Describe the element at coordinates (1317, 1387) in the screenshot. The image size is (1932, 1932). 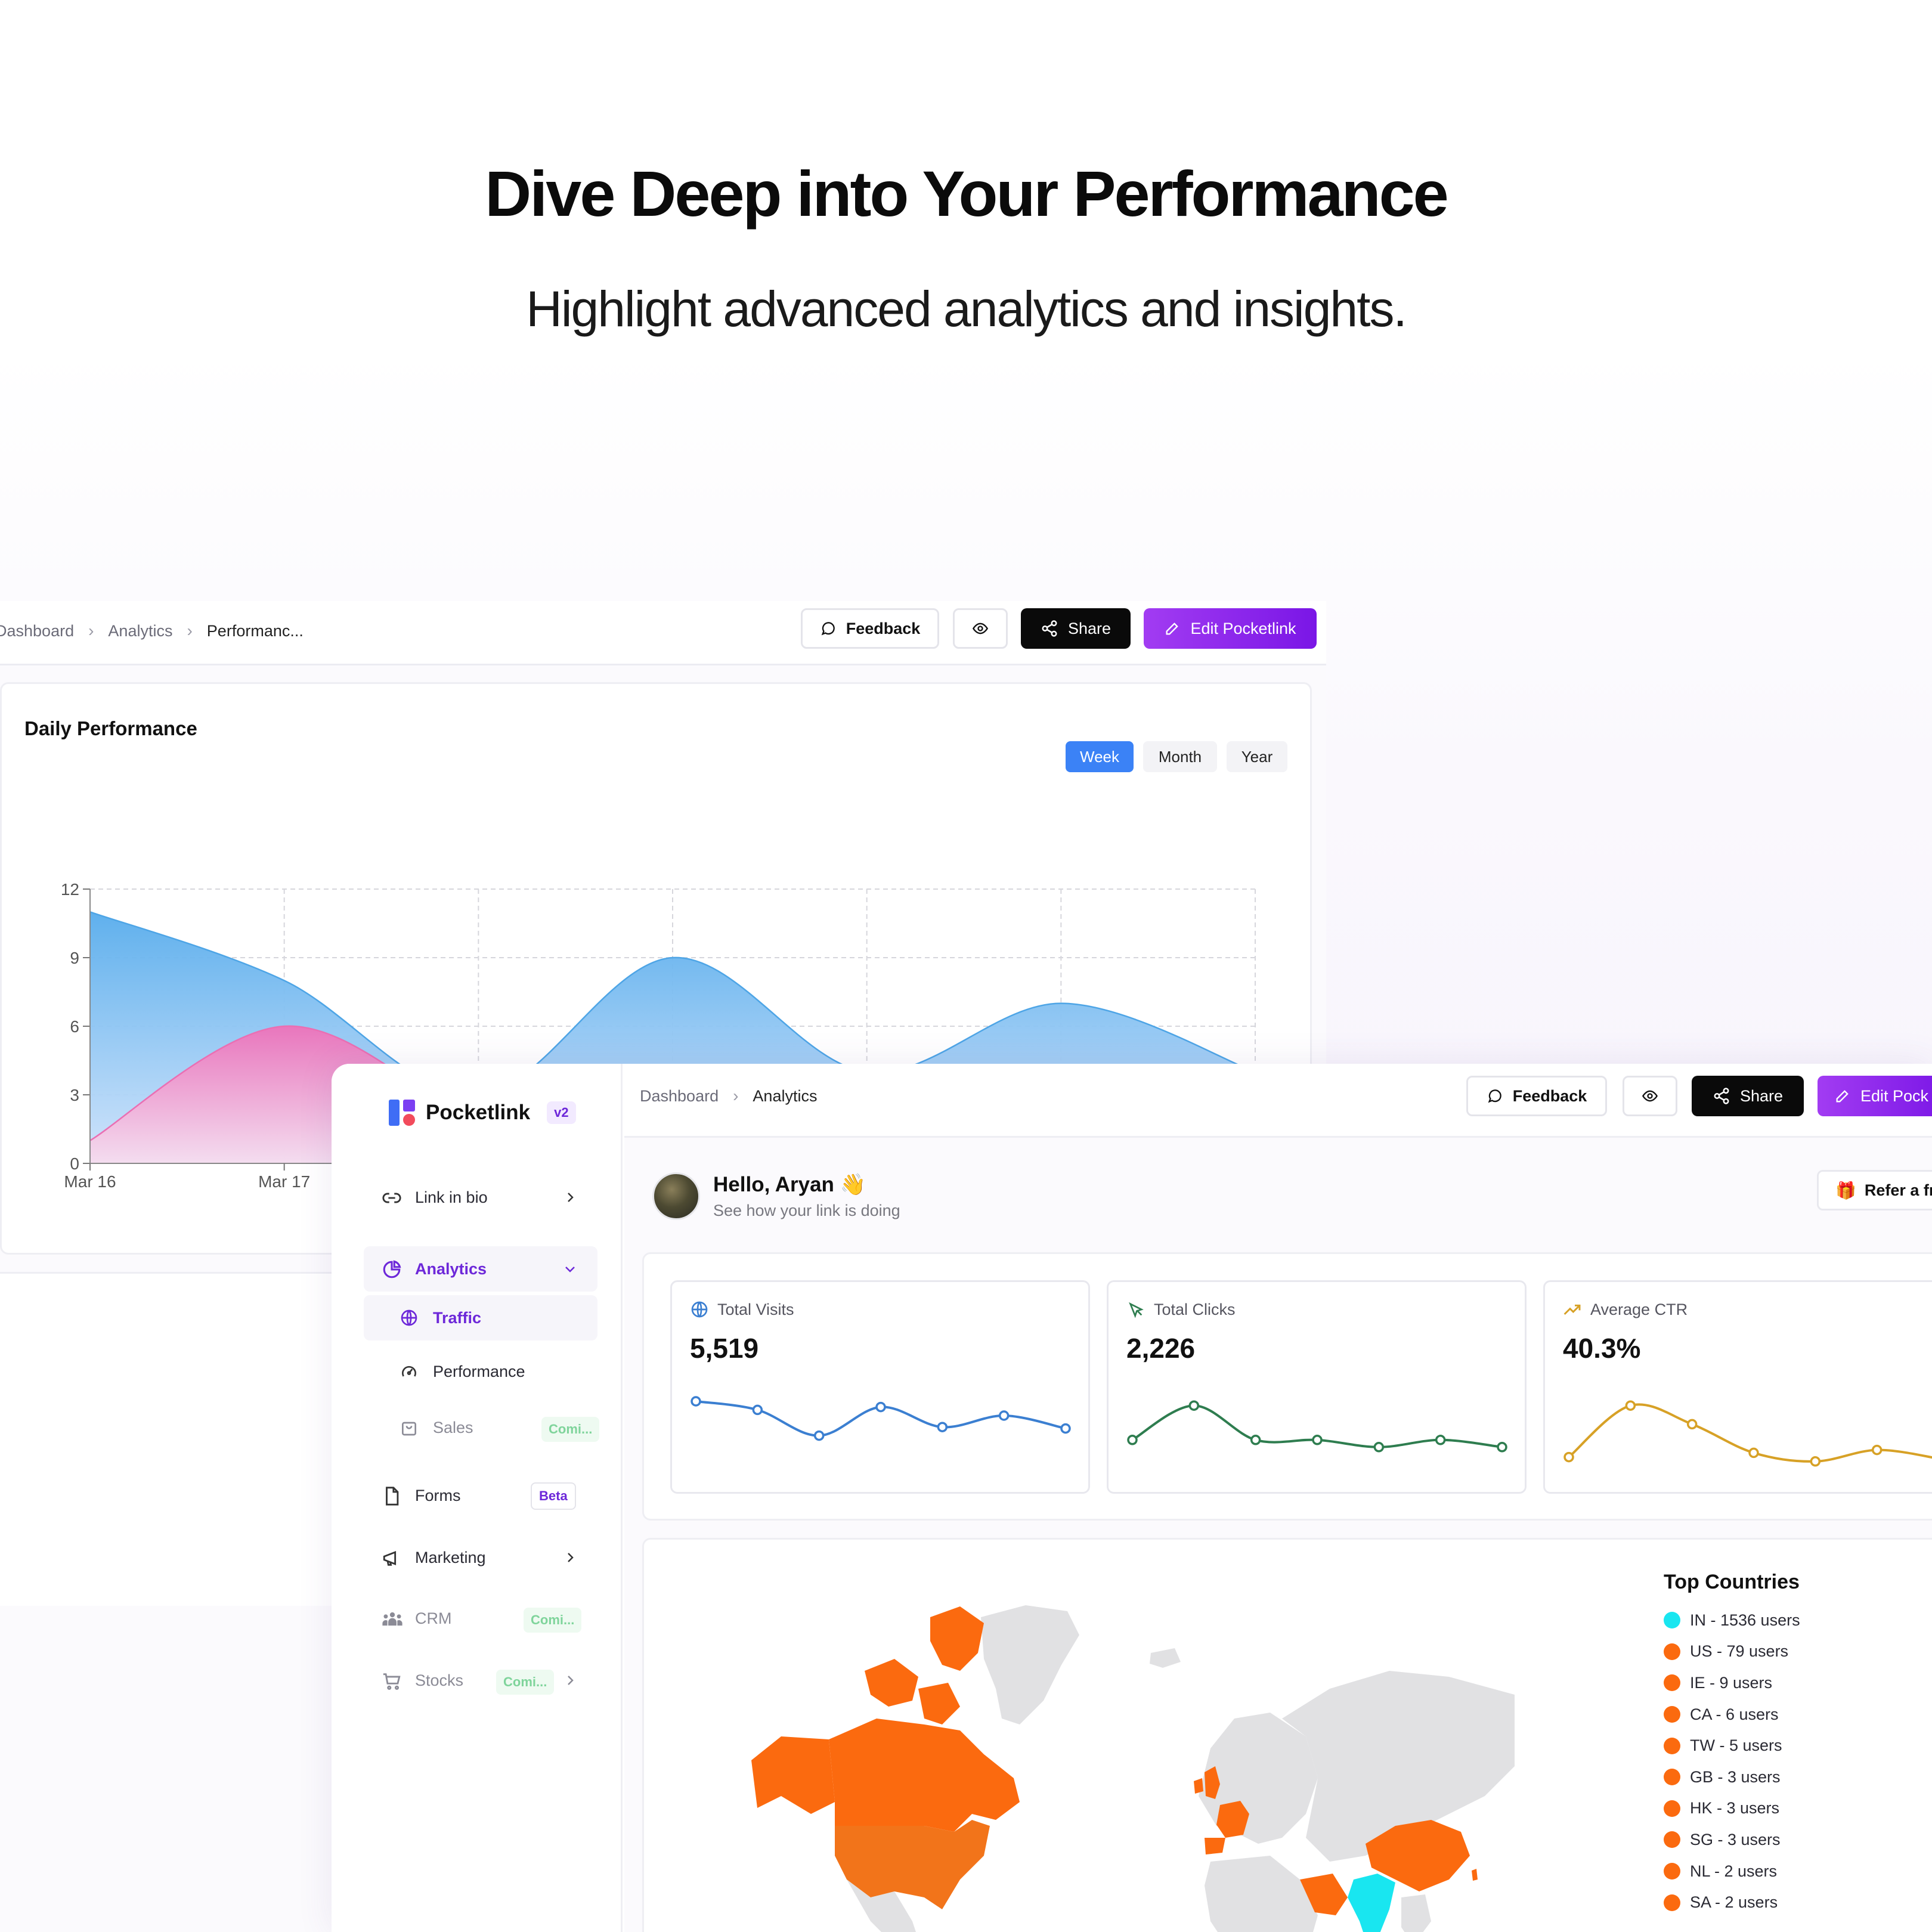
I see `stat-card-total-clicks: Total Clicks 2,226` at that location.